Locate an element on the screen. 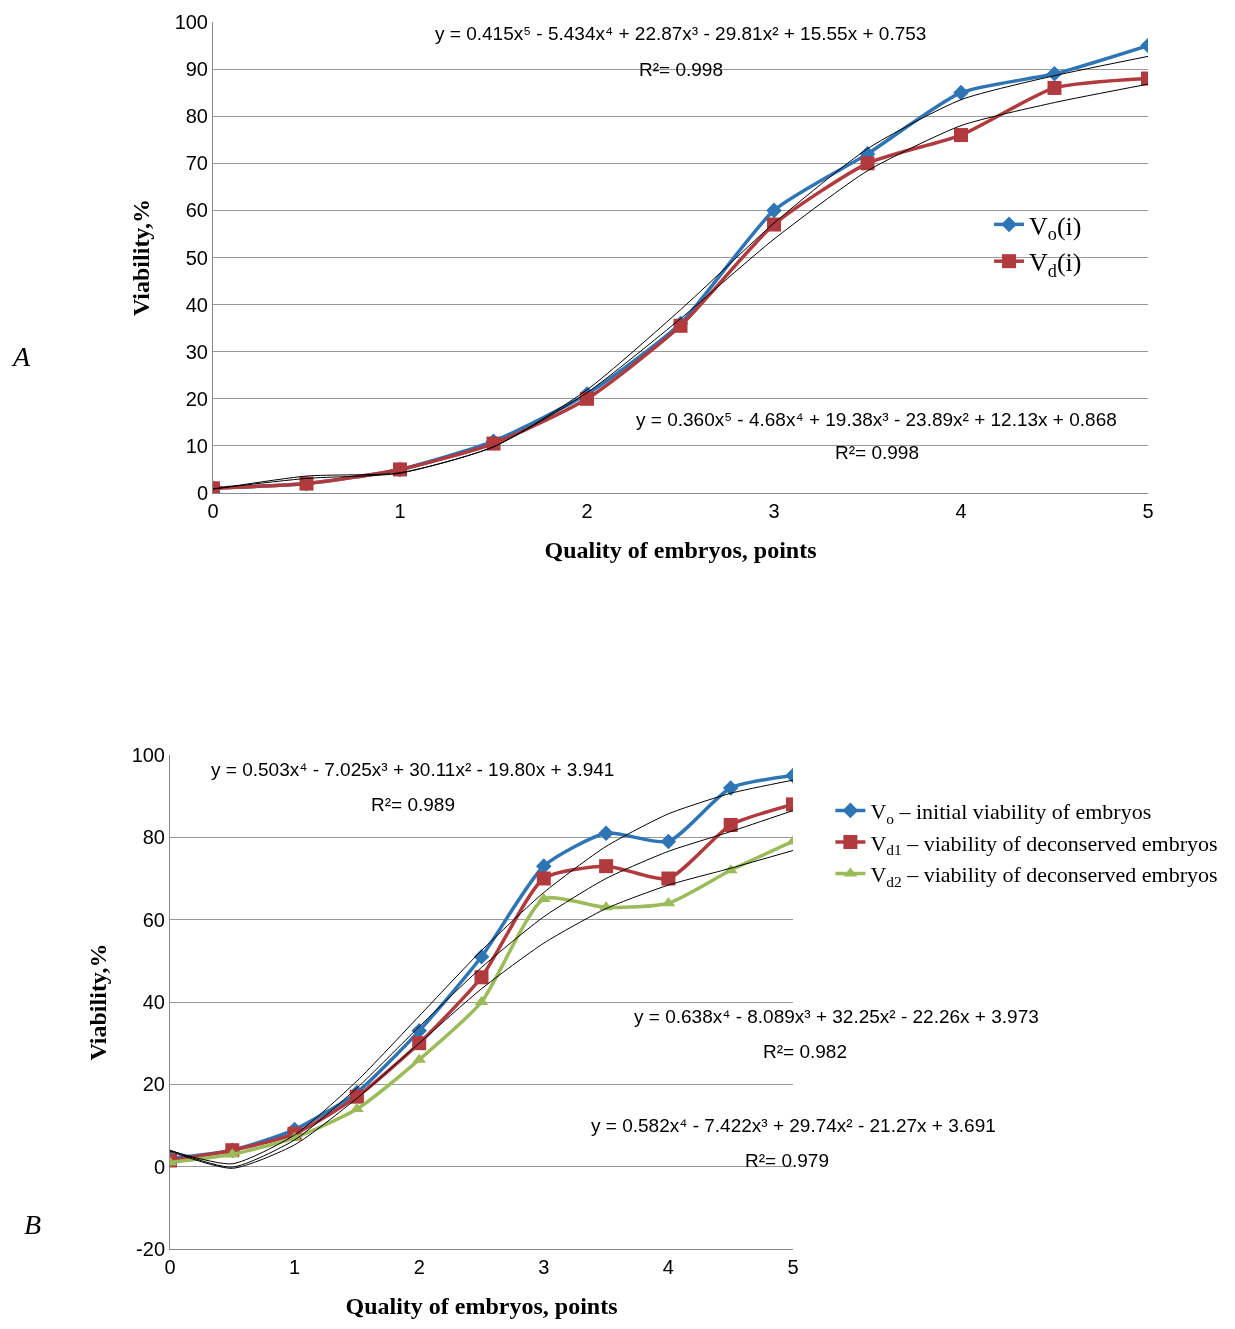  annotation: y = 0.582x⁴ - 7.422x³ + 29.74x² - 21.27x + 3.691 is located at coordinates (793, 1125).